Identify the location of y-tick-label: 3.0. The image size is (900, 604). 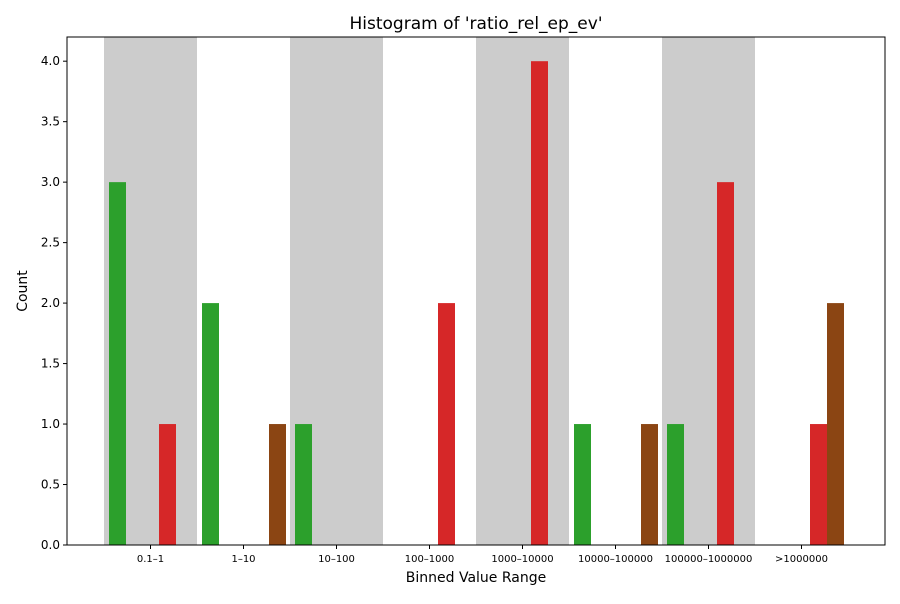
(50, 182).